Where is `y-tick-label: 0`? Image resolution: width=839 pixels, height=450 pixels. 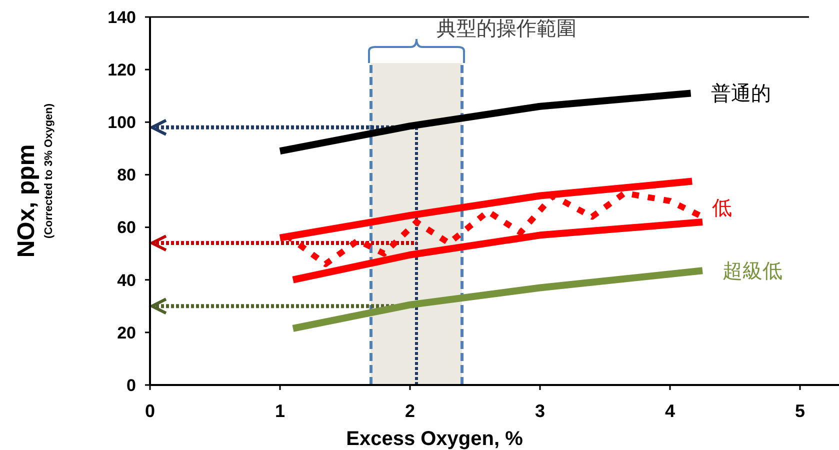
y-tick-label: 0 is located at coordinates (131, 385).